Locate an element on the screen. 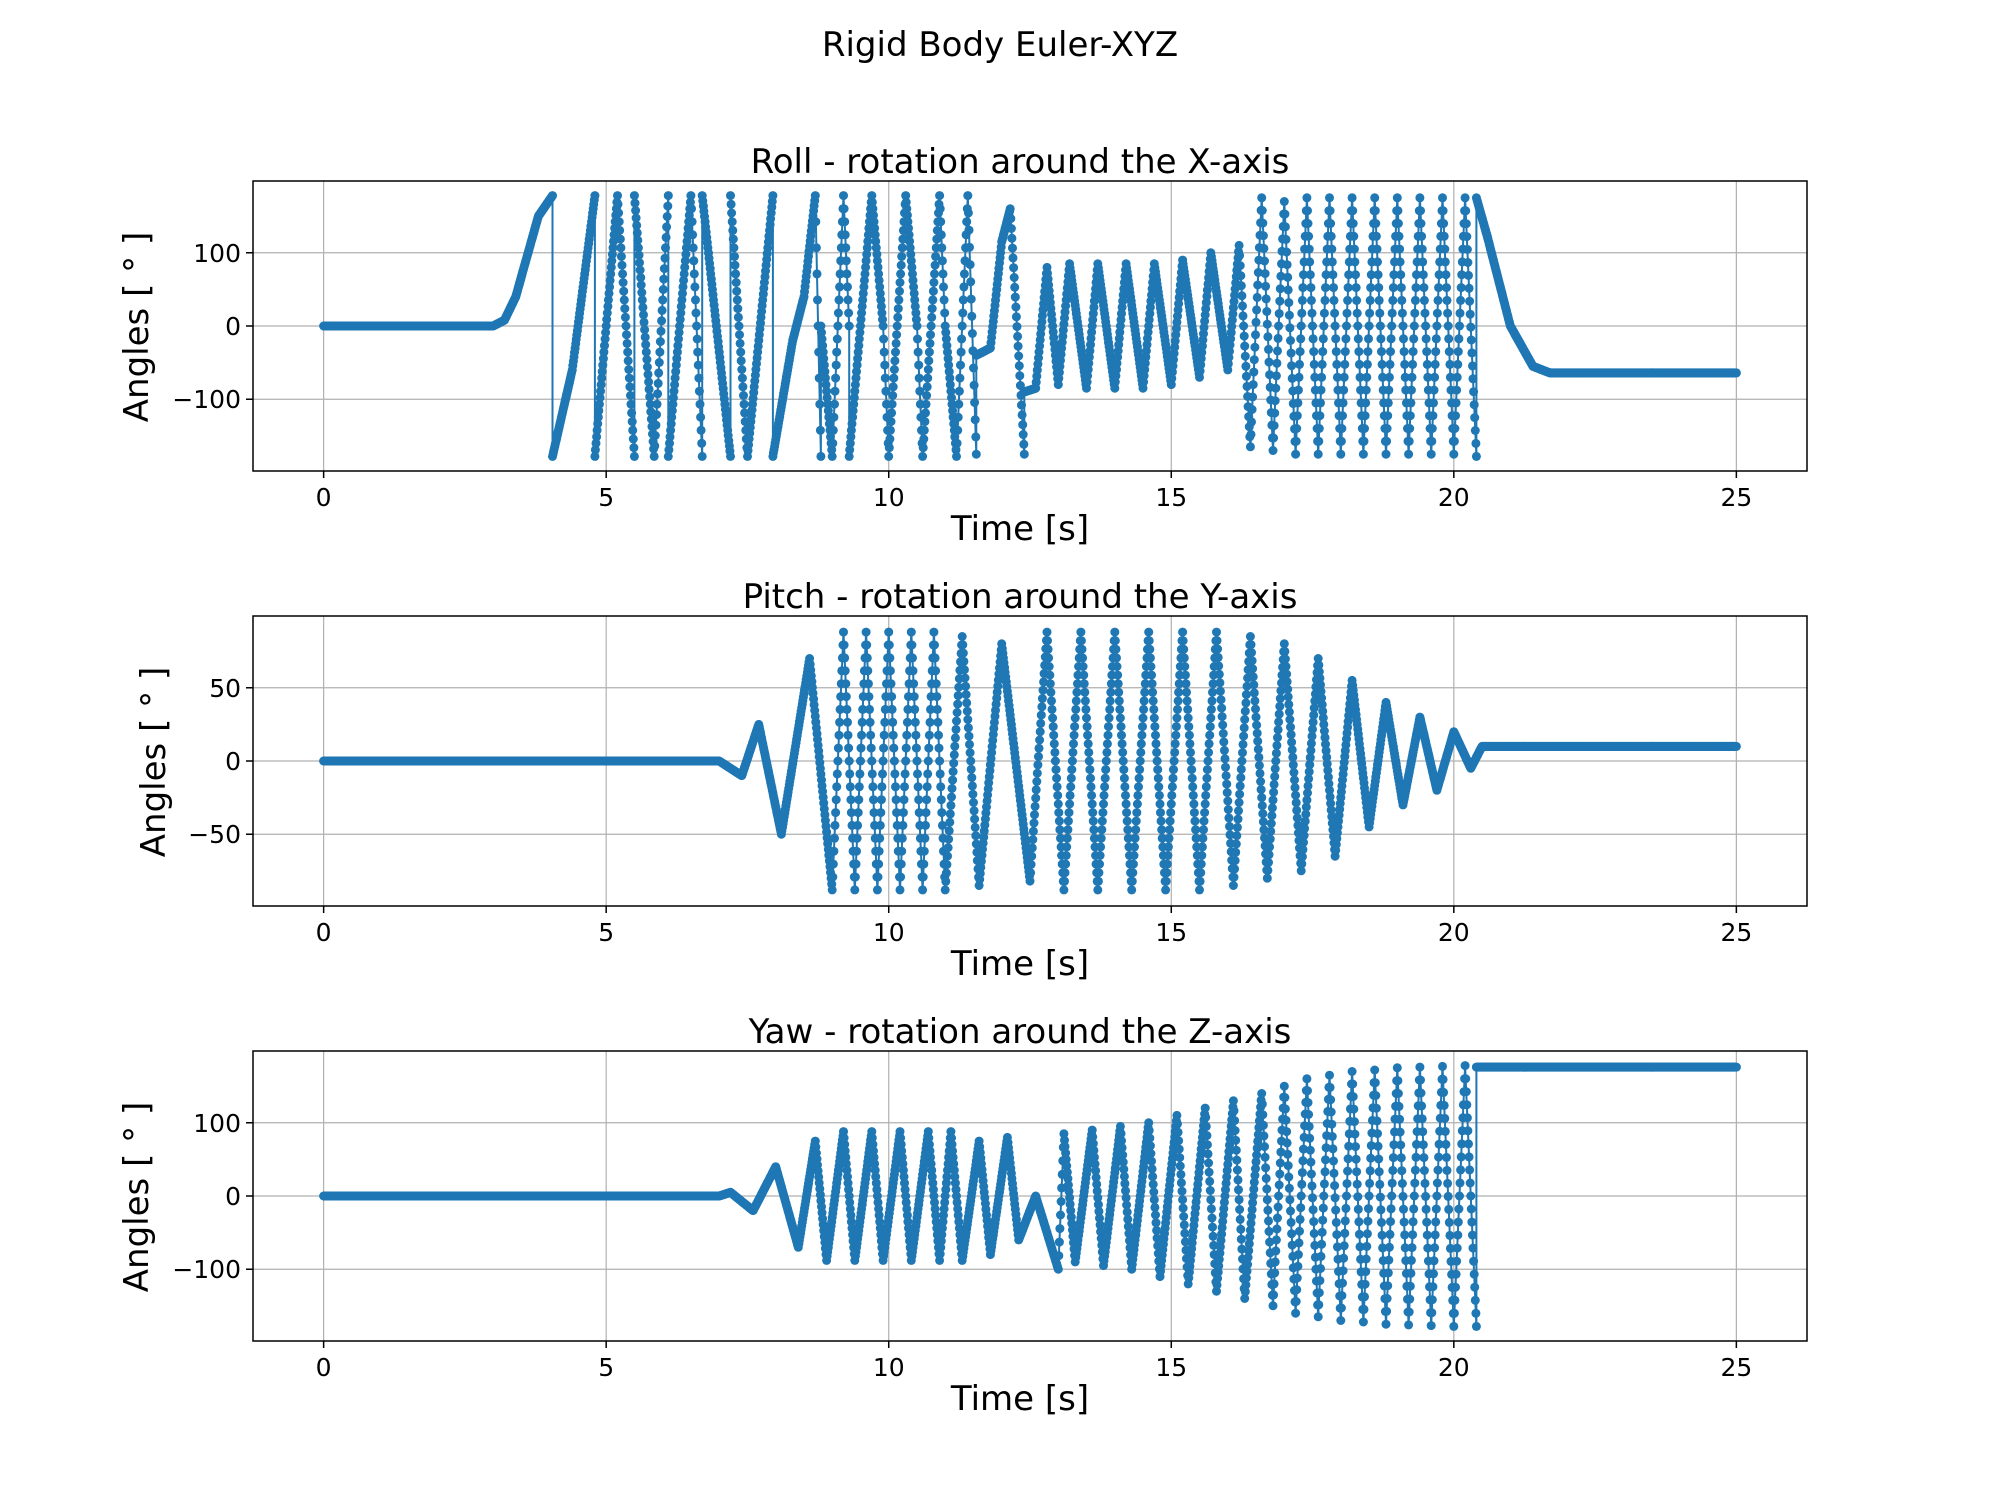  roll-point-2020 is located at coordinates (1459, 339).